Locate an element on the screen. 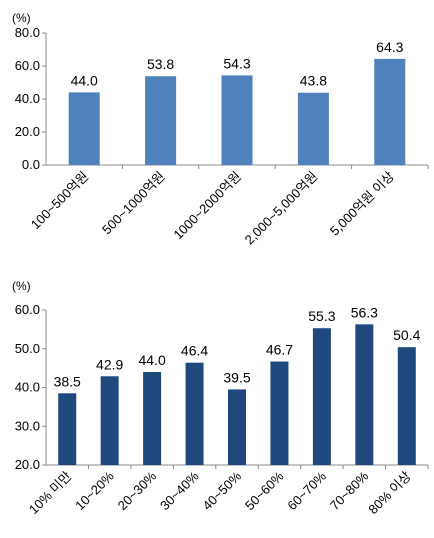 This screenshot has width=434, height=538. chart-1-ytick-label: 40.0 is located at coordinates (27, 98).